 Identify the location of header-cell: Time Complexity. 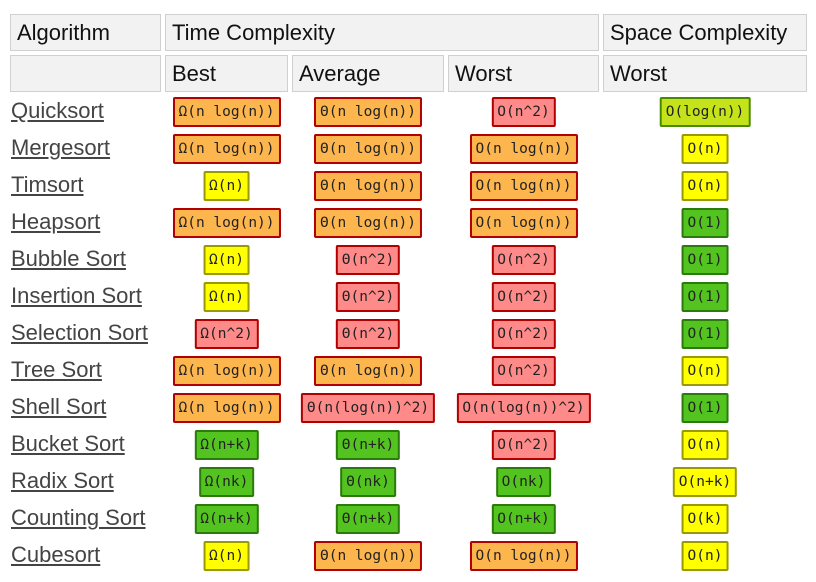
(382, 32).